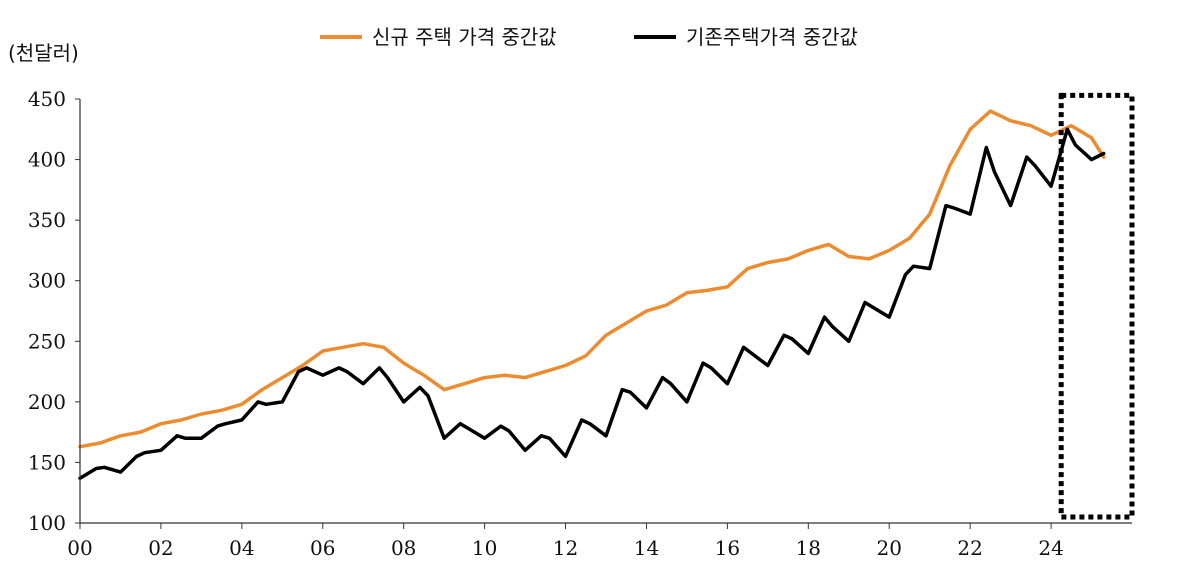 This screenshot has width=1200, height=569. I want to click on x-tick-label: 08, so click(403, 548).